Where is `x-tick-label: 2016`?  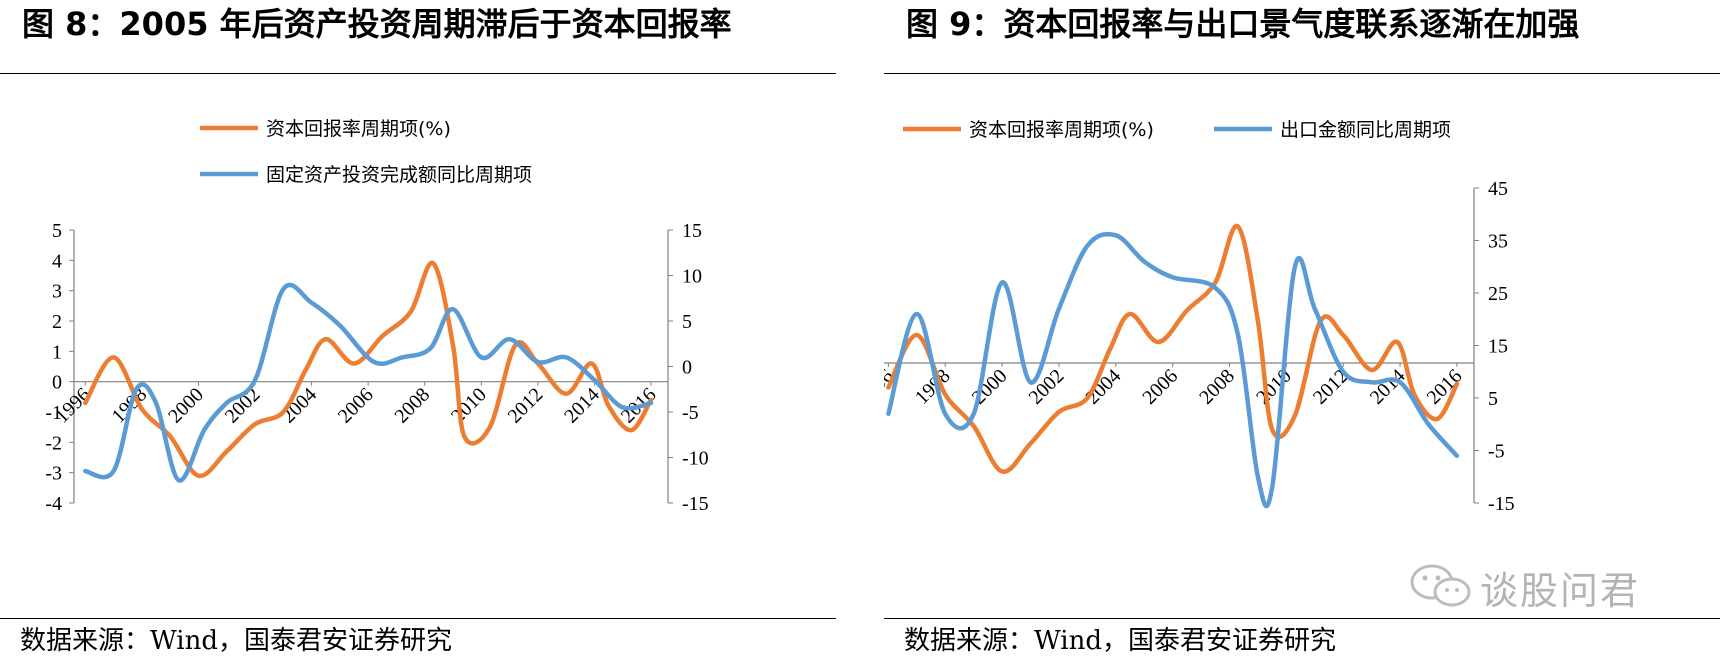 x-tick-label: 2016 is located at coordinates (1445, 387).